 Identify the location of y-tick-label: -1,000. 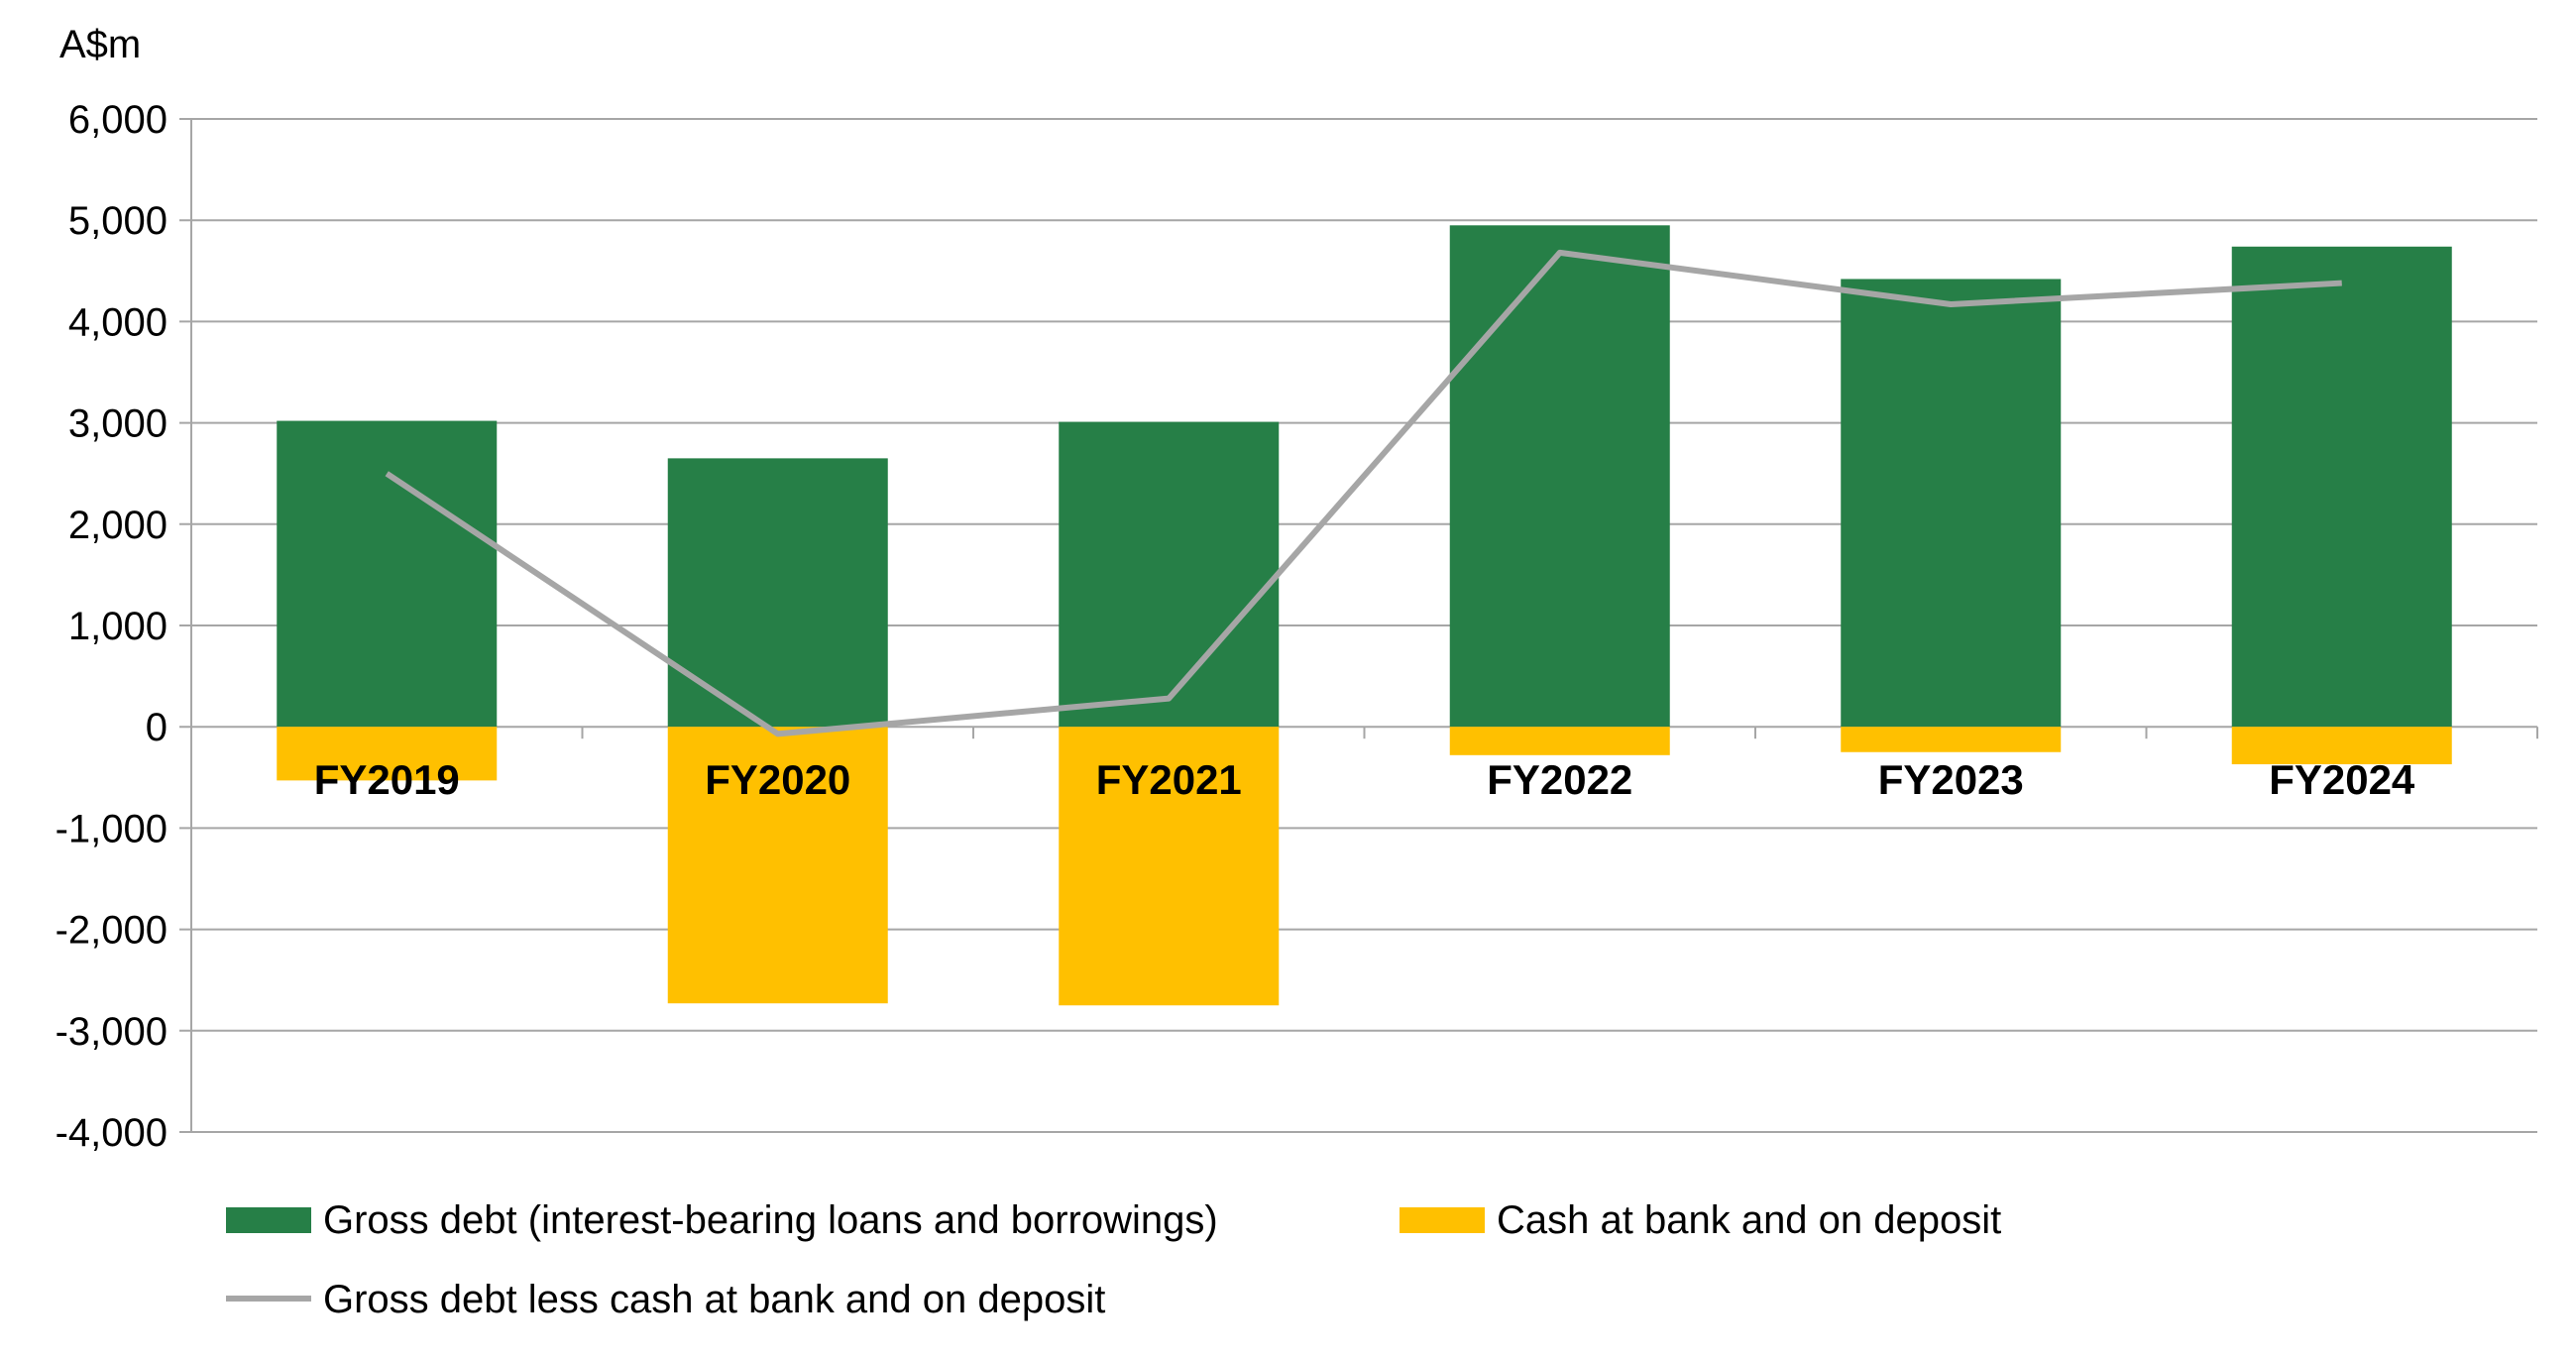
(112, 828).